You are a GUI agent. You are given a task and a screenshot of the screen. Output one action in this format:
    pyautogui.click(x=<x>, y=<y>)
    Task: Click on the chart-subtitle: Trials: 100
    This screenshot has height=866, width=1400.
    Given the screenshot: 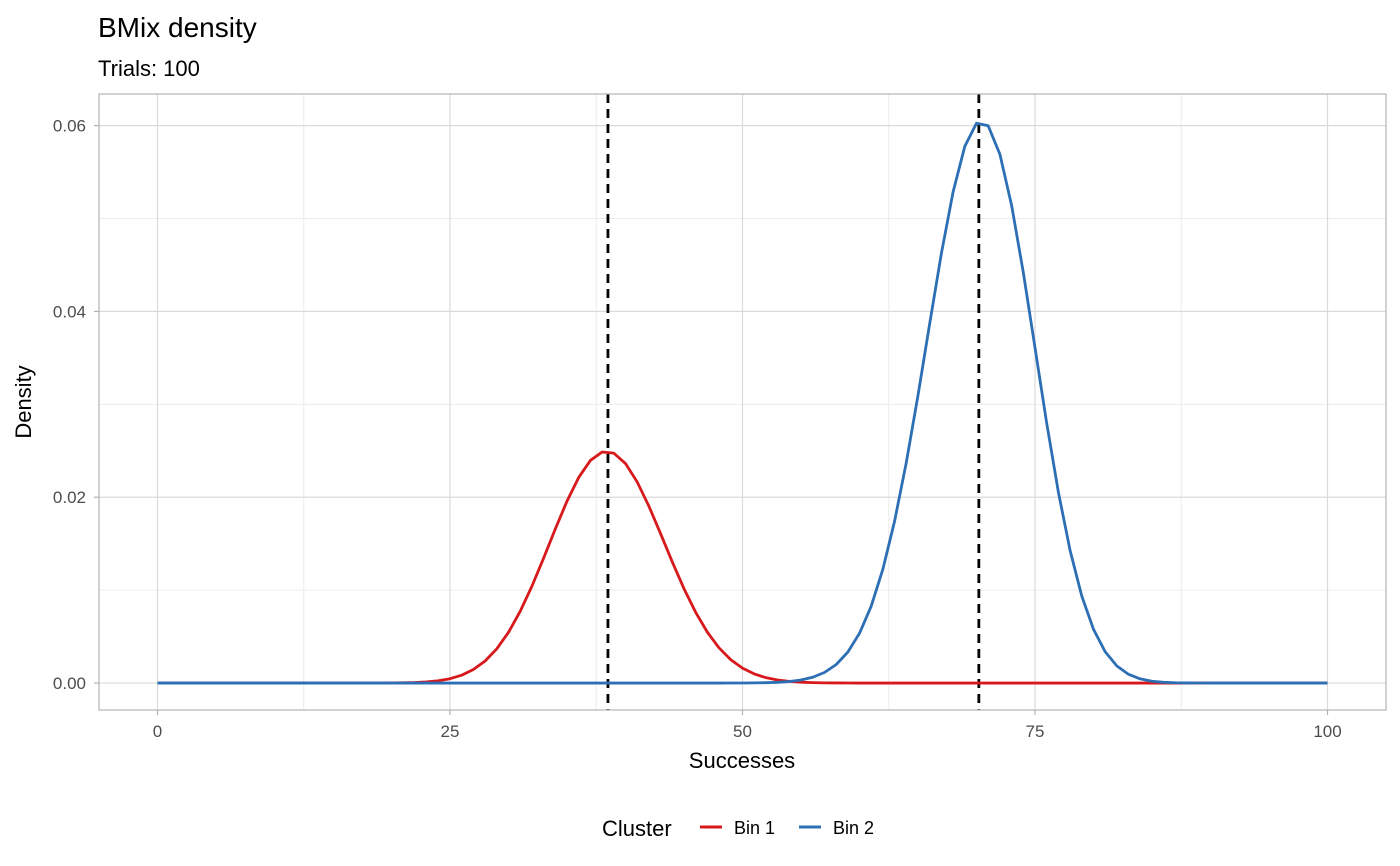 What is the action you would take?
    pyautogui.click(x=149, y=68)
    